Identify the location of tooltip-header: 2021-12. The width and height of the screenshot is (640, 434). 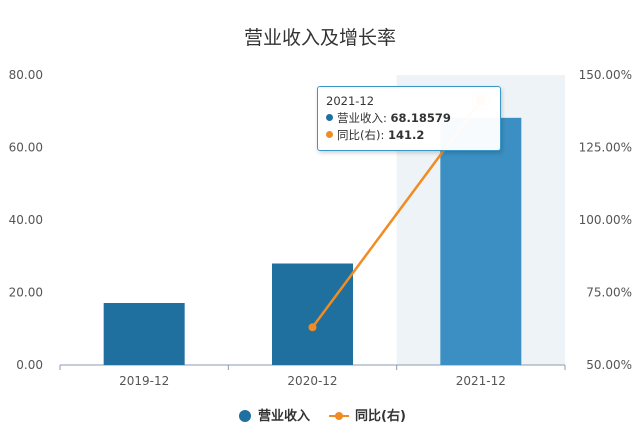
(350, 101).